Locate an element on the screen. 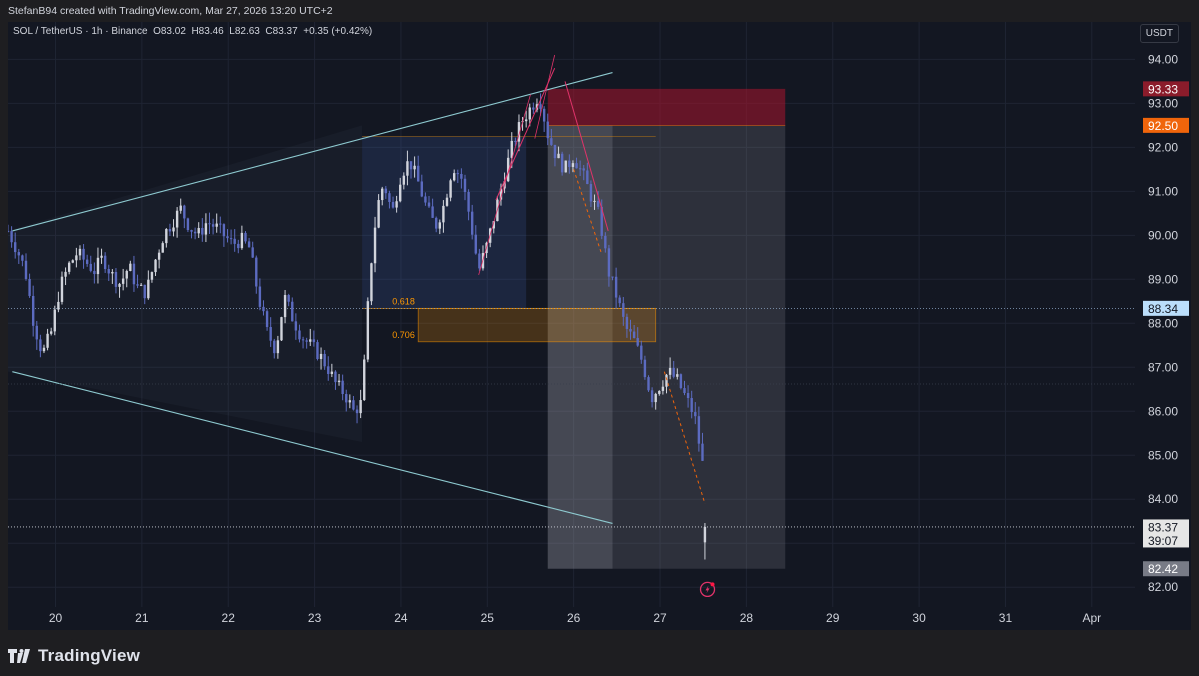 Image resolution: width=1199 pixels, height=676 pixels. lower-trendline is located at coordinates (312, 447).